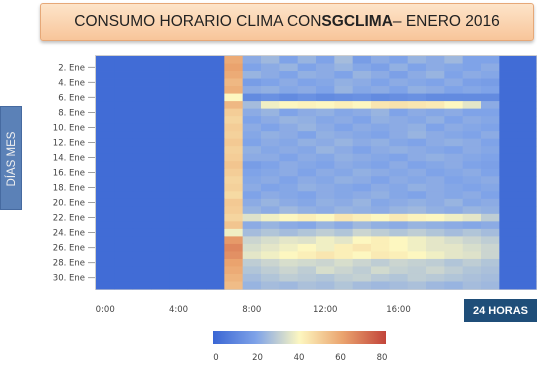 The image size is (537, 368). I want to click on x-tick-label: 12:00, so click(325, 310).